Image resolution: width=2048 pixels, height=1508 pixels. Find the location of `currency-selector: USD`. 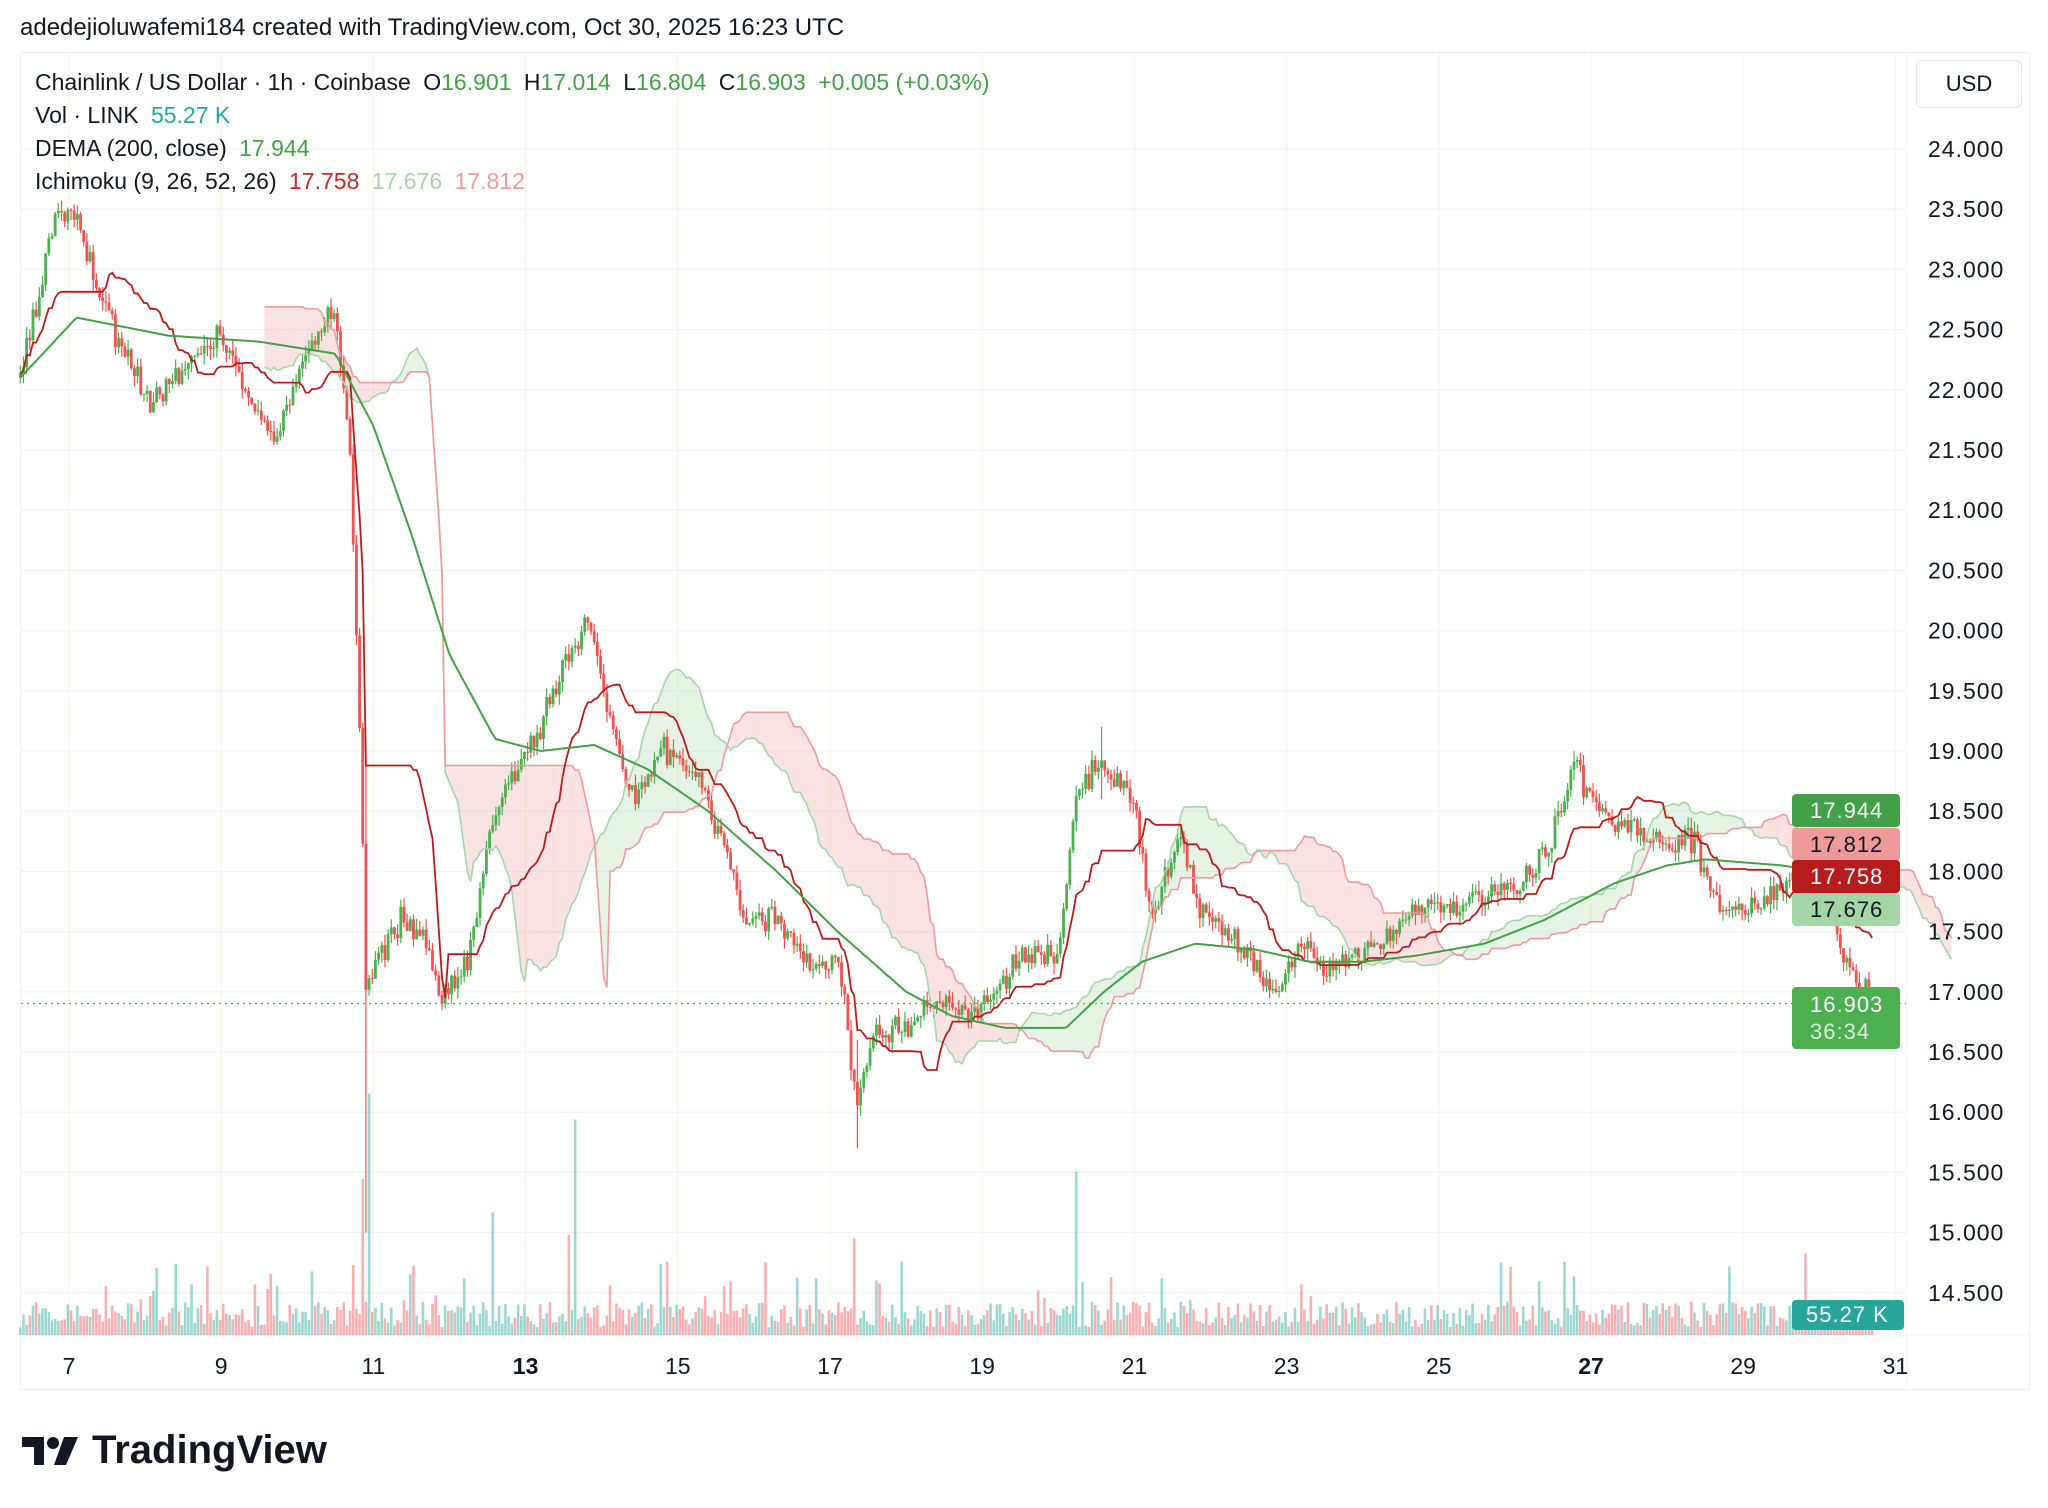

currency-selector: USD is located at coordinates (1969, 84).